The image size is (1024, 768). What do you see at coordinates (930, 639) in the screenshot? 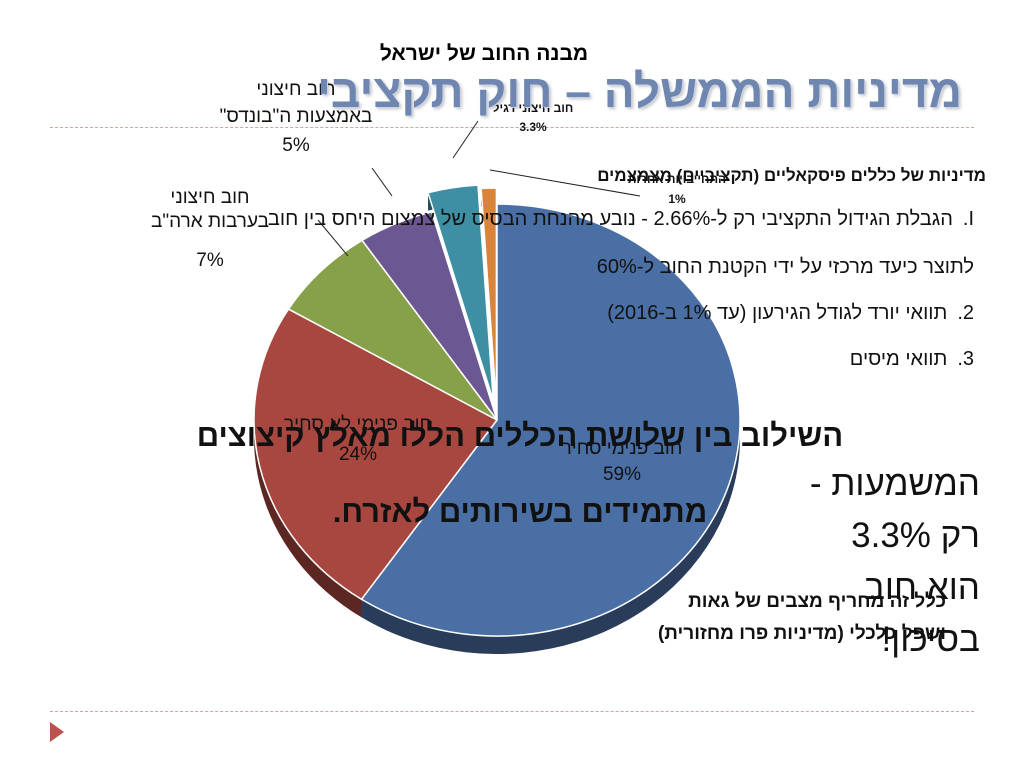
I see `meaning-line: בסיכון!` at bounding box center [930, 639].